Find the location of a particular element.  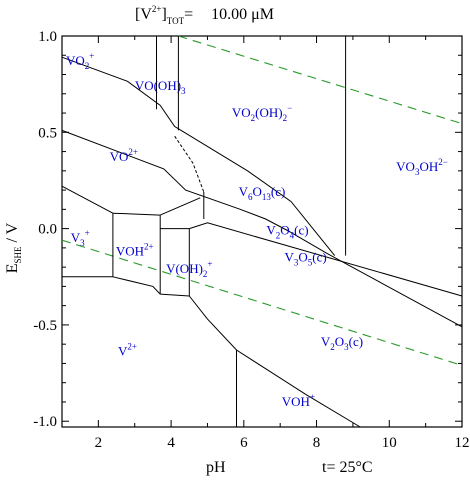

y-tick-label: -1.0 is located at coordinates (45, 422).